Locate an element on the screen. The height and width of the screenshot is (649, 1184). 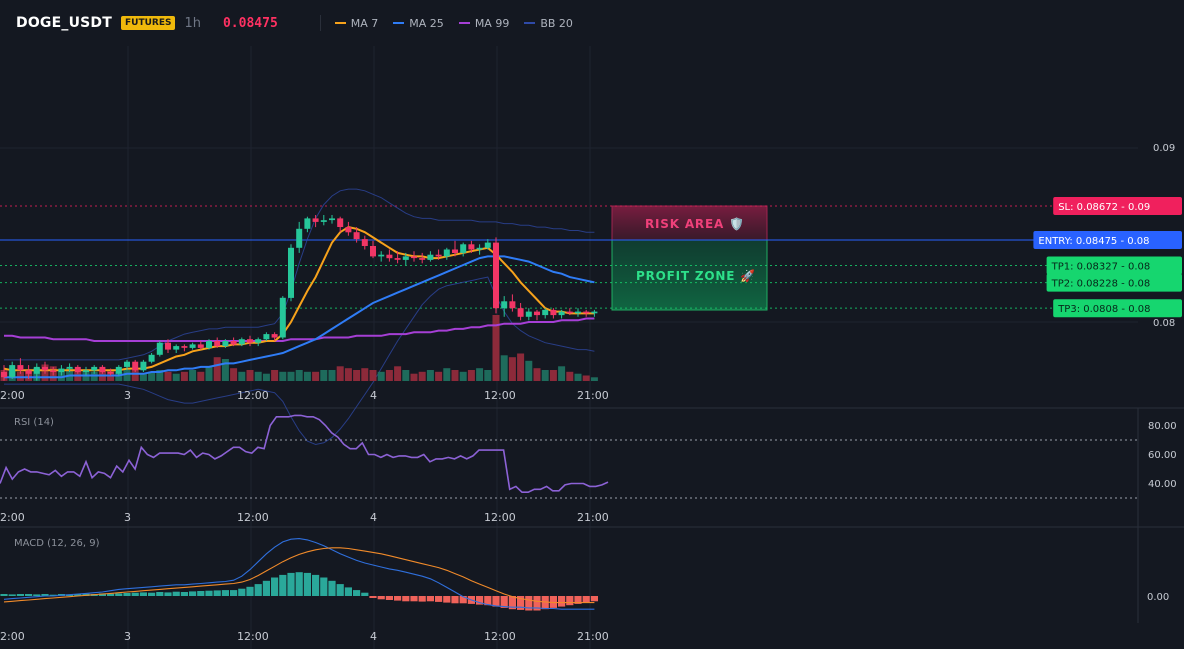
price-axis: 0.09 0.08 is located at coordinates (1164, 236).